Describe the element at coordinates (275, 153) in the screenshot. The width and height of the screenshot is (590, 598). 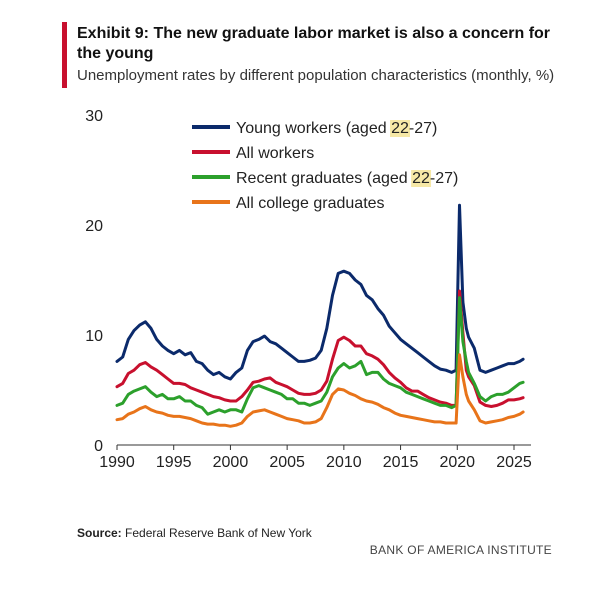
I see `legend-label-2: All workers` at that location.